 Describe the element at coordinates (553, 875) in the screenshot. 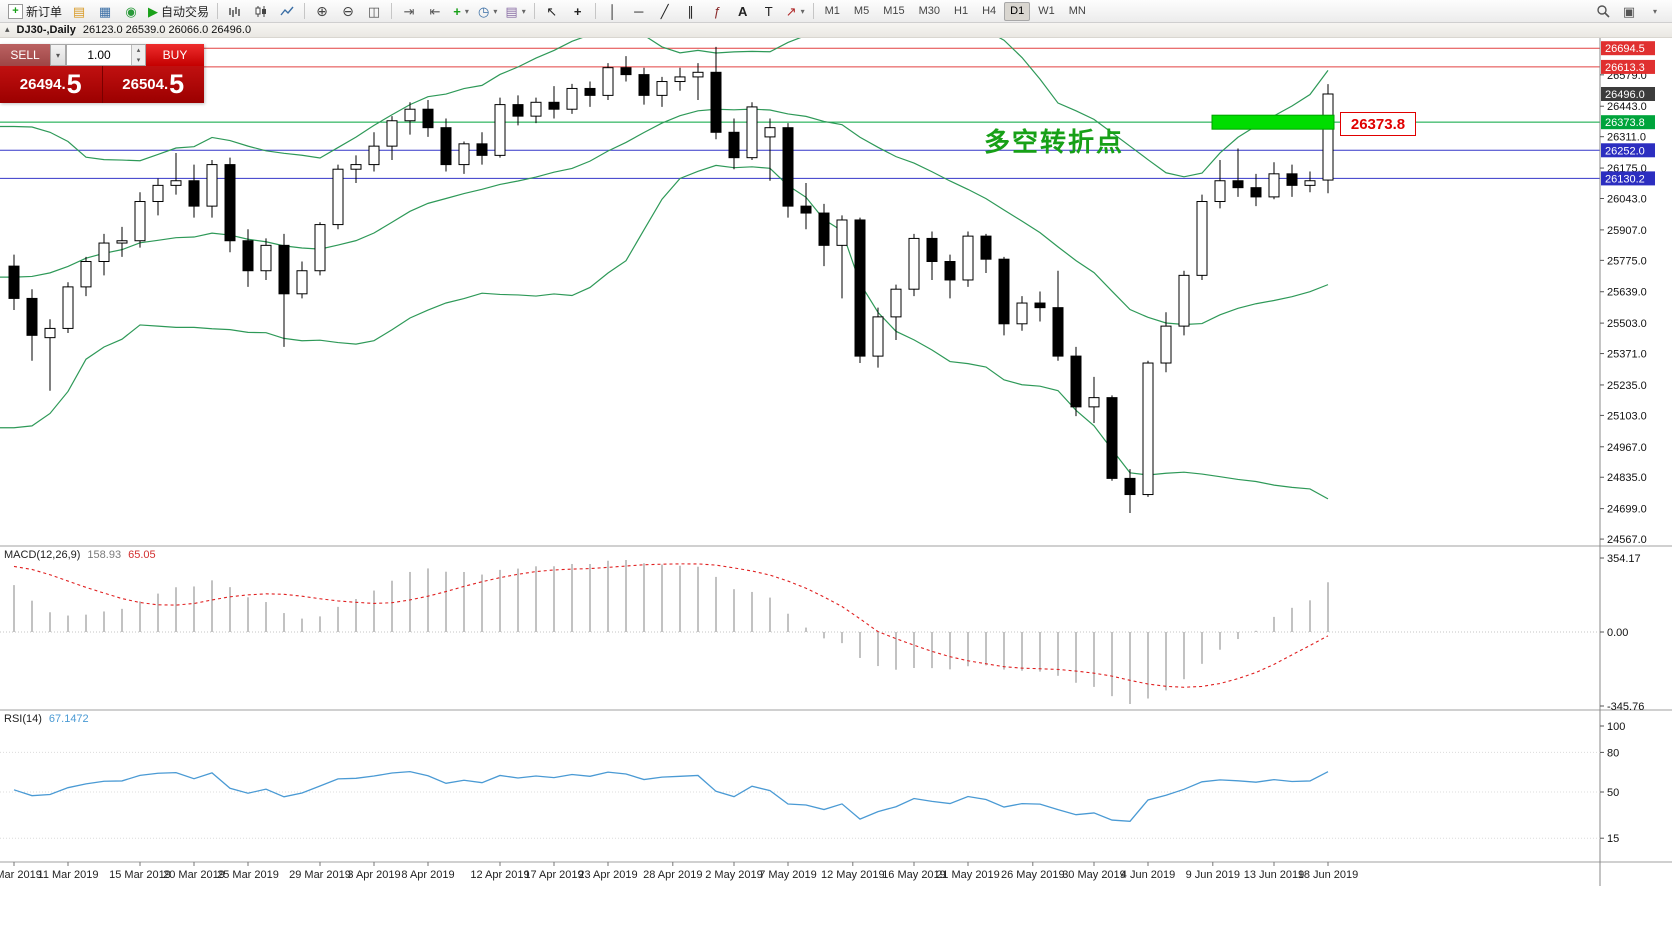

I see `svg-text: 17 Apr 2019` at that location.